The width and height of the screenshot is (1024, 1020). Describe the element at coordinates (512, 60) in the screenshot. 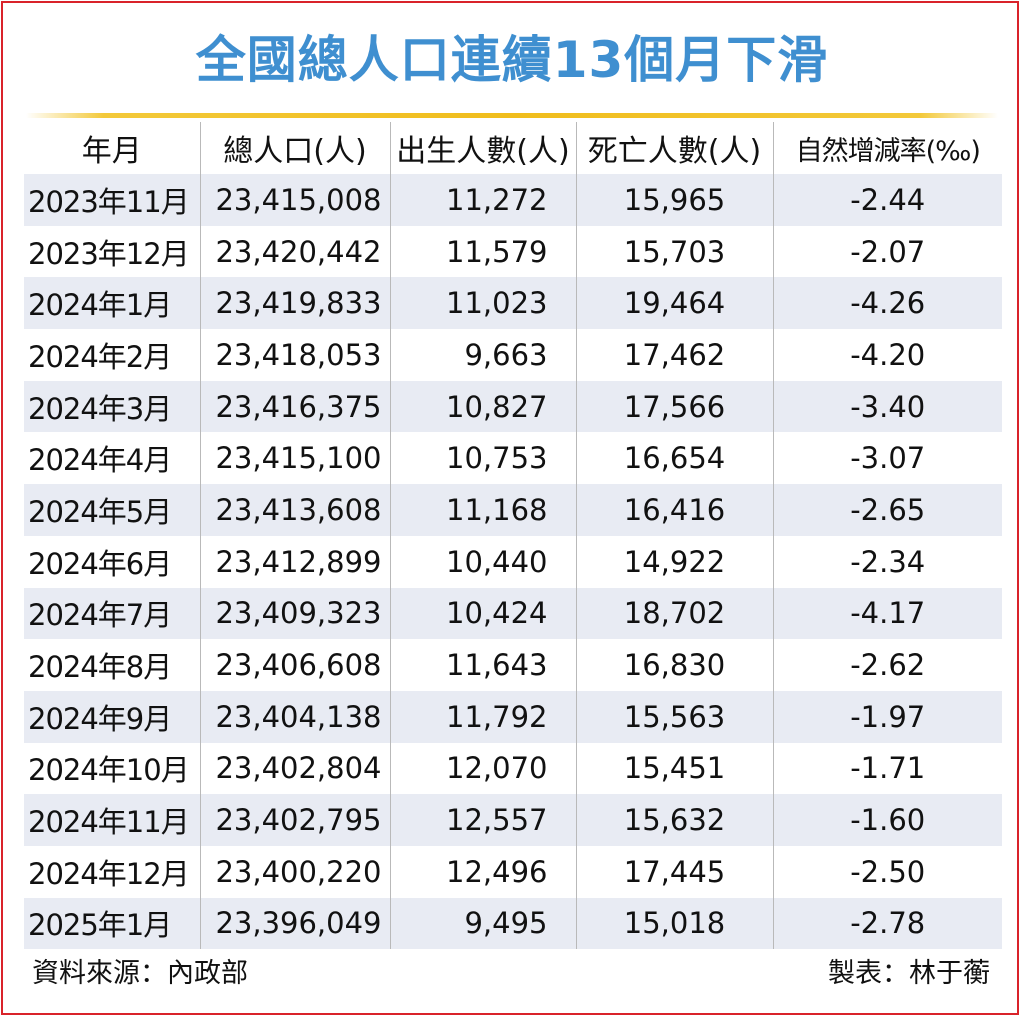

I see `page-title: 全國總人口連續13個月下滑` at that location.